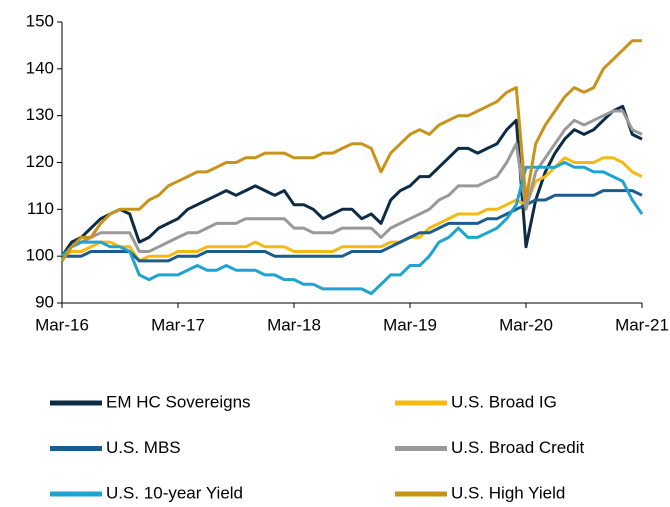  Describe the element at coordinates (178, 324) in the screenshot. I see `x-tick-label: Mar-17` at that location.